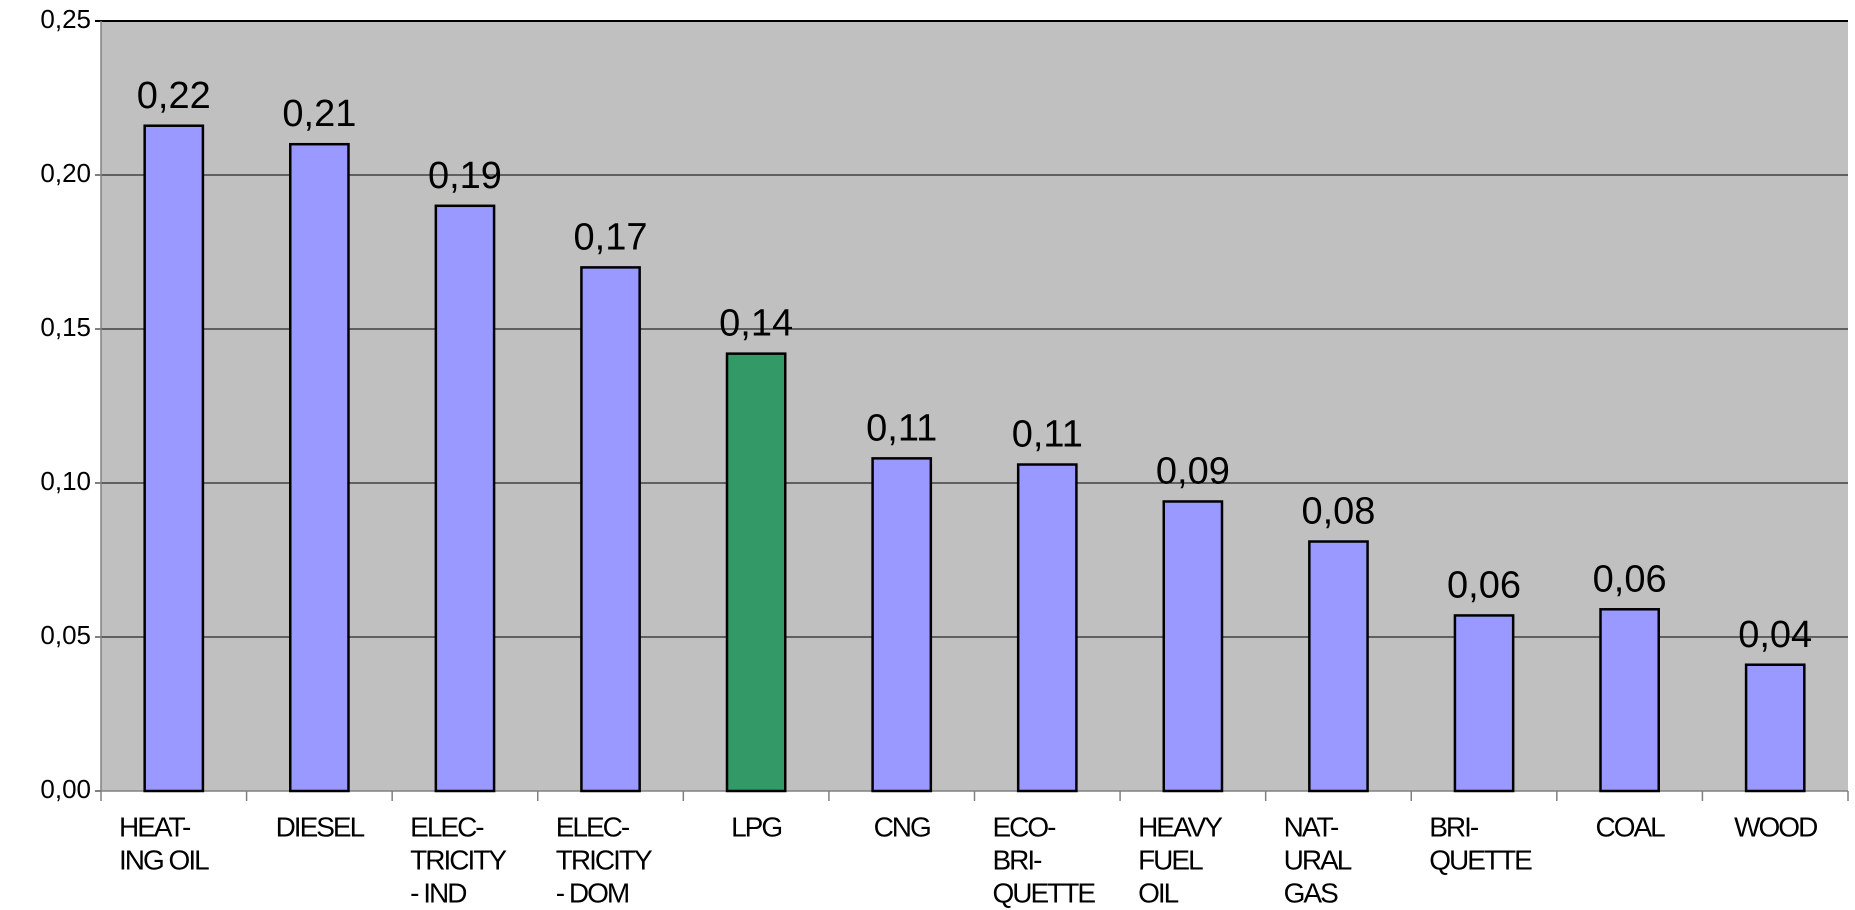  Describe the element at coordinates (65, 481) in the screenshot. I see `y-tick-label: 0,10` at that location.